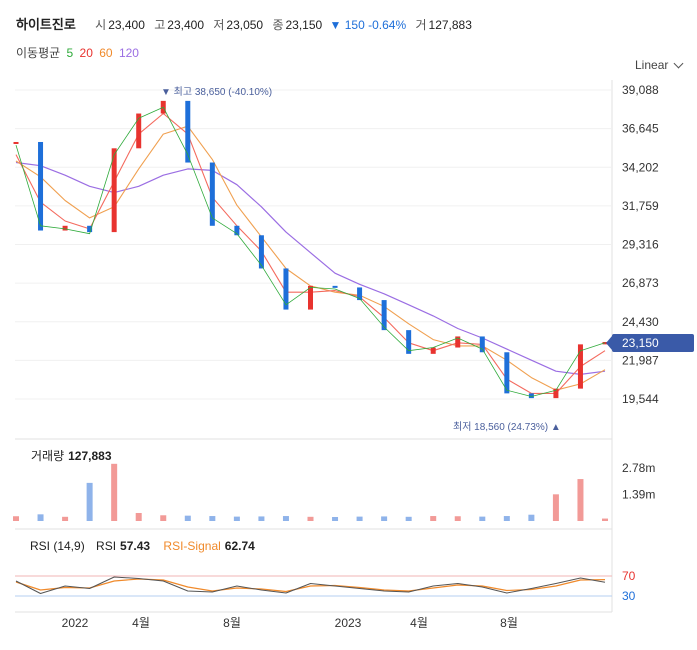 This screenshot has width=697, height=650. Describe the element at coordinates (640, 322) in the screenshot. I see `y-tick-label: 24,430` at that location.